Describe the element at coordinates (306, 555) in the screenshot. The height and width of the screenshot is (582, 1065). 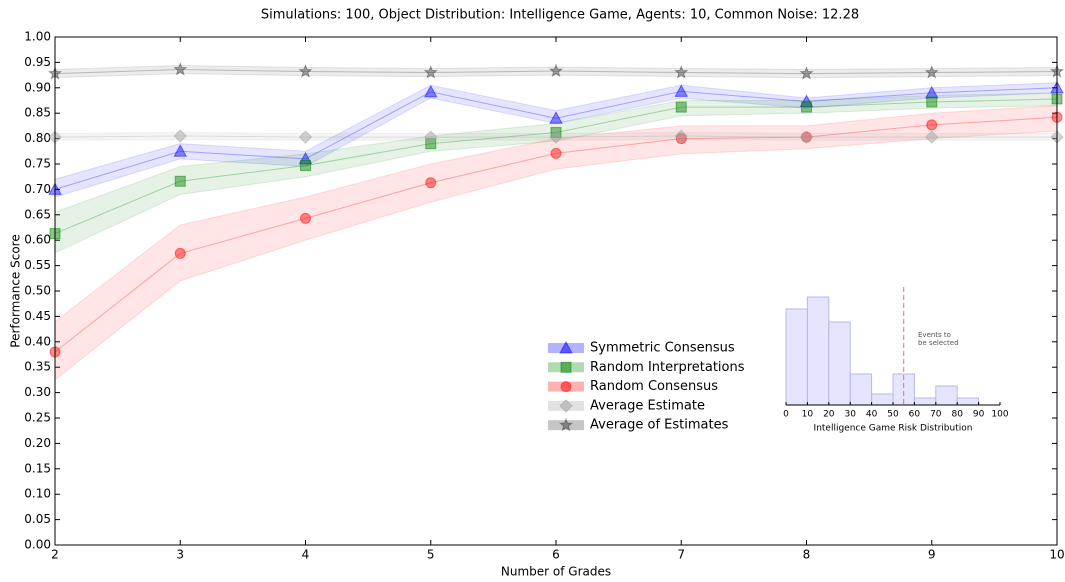
I see `x-tick-label: 4` at that location.